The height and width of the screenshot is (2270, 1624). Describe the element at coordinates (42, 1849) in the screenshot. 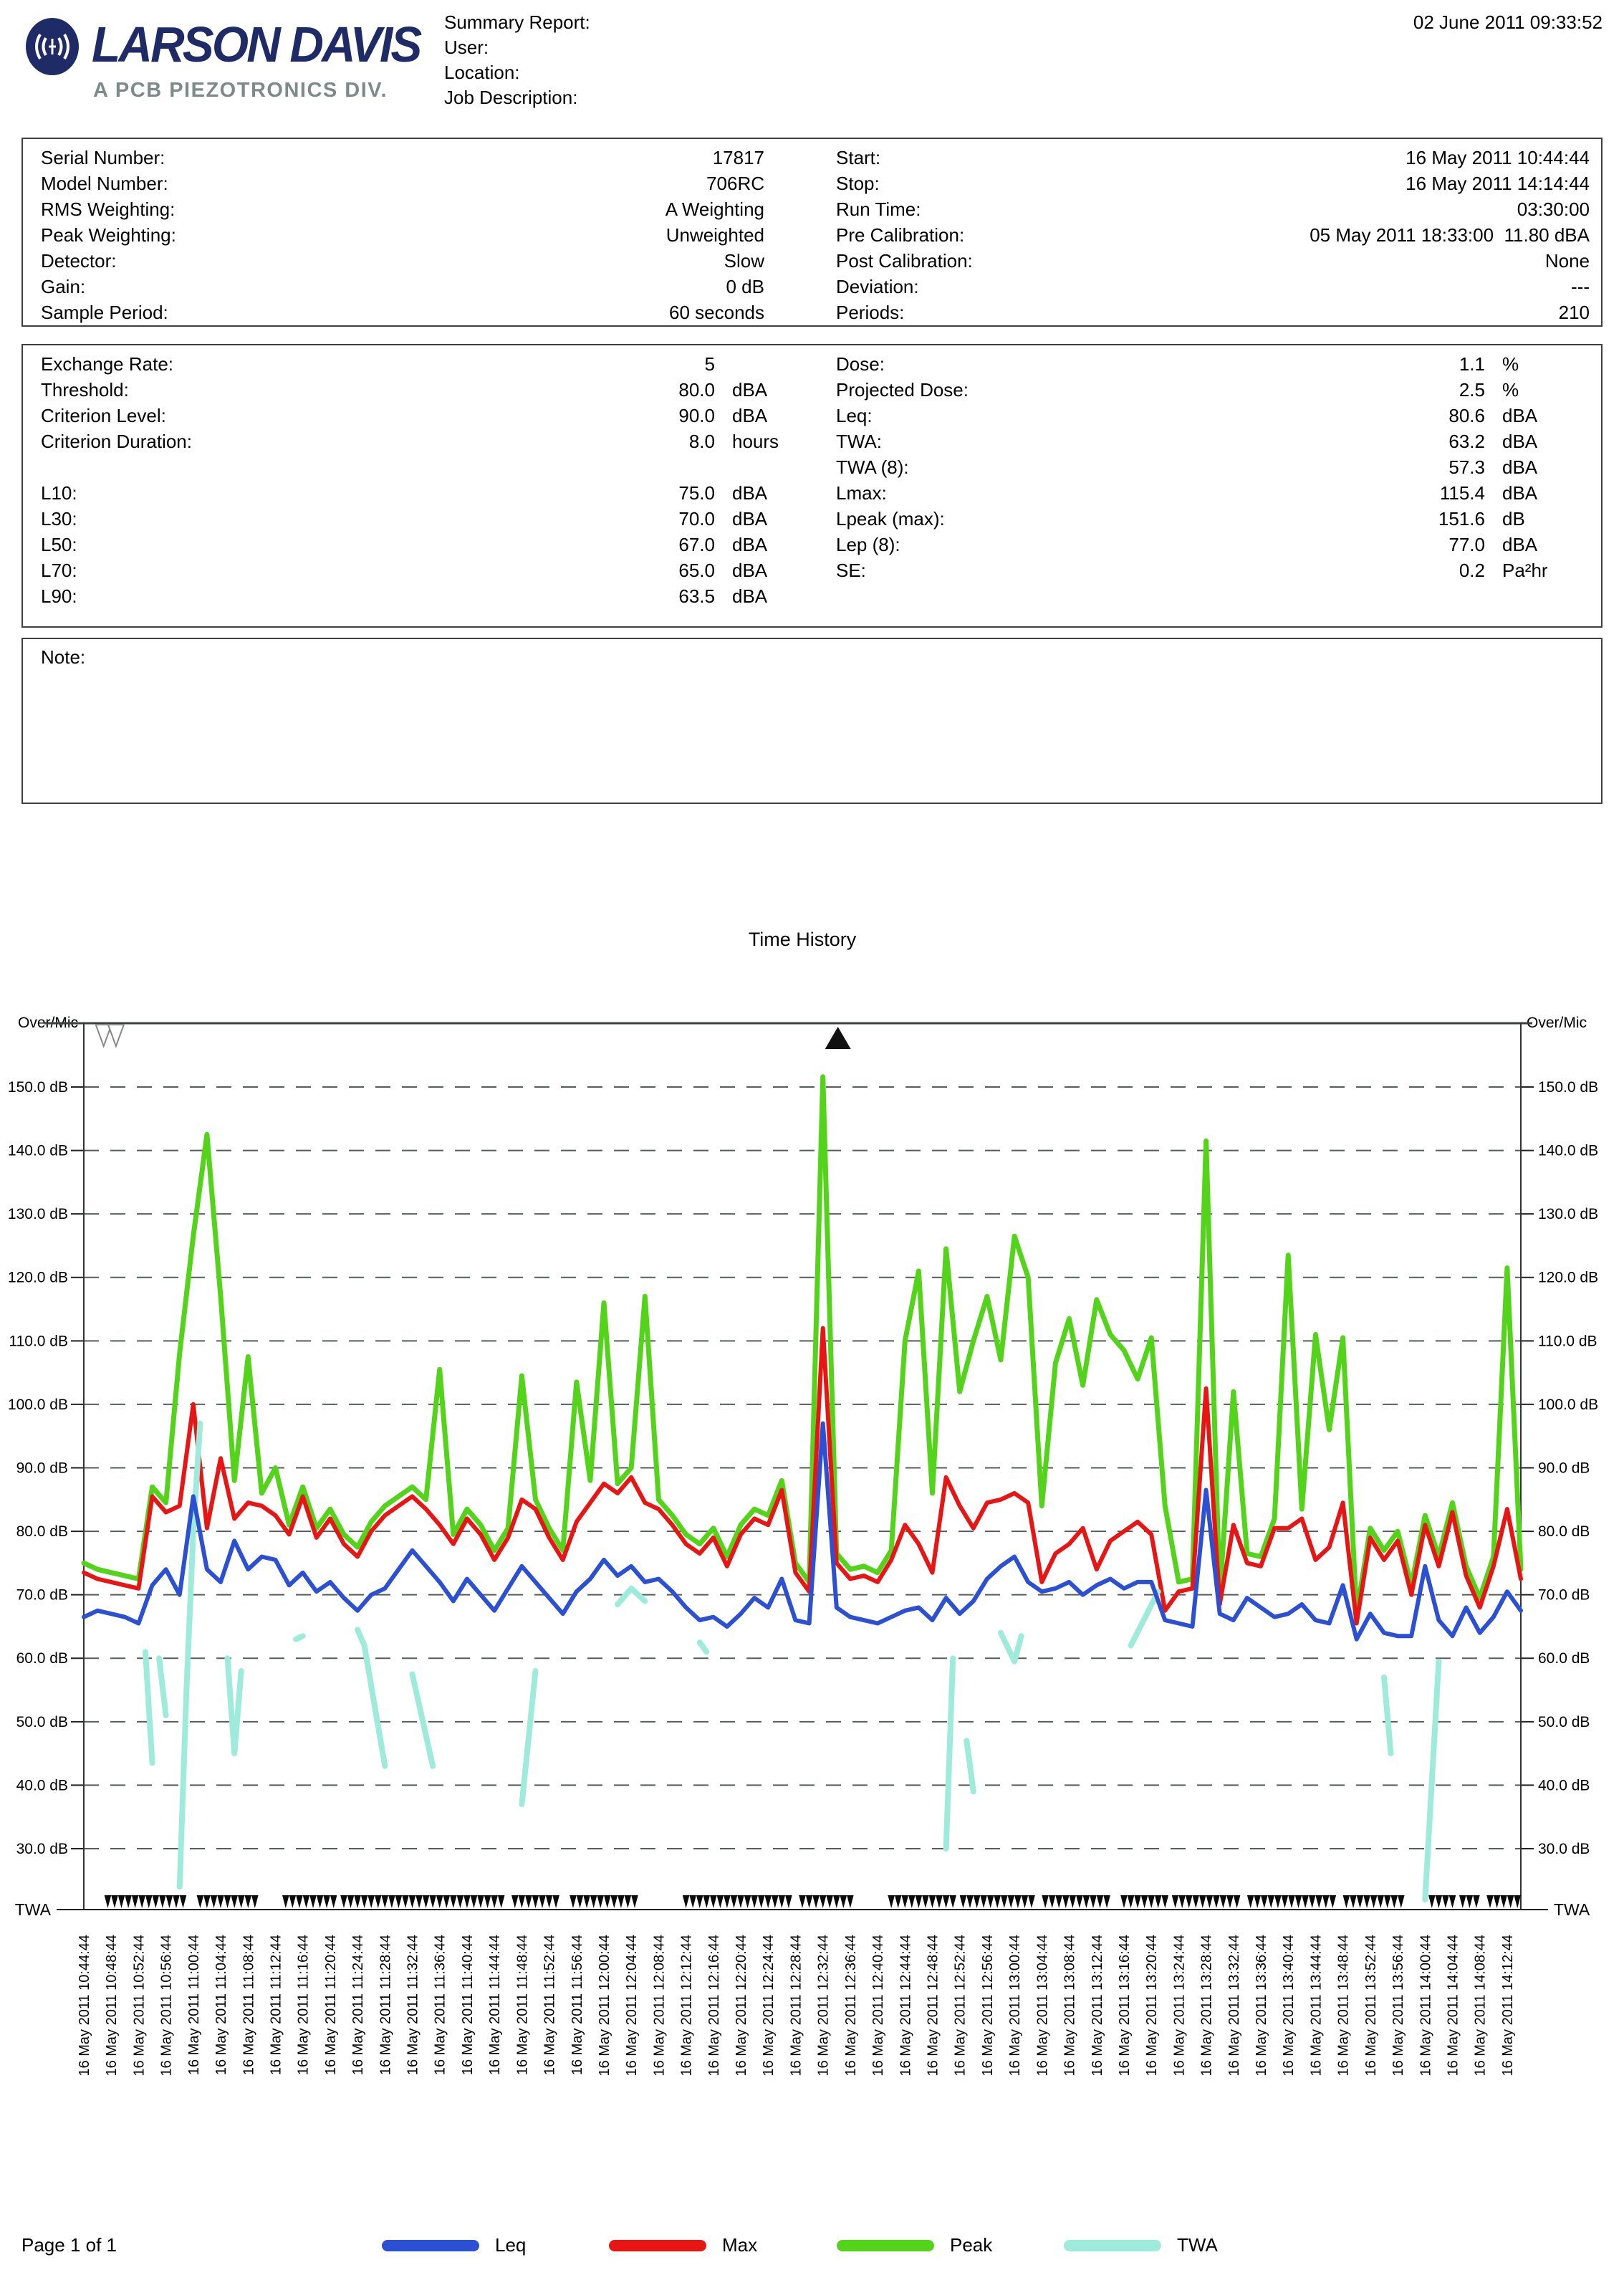

I see `y-tick-label-left: 30.0 dB` at that location.